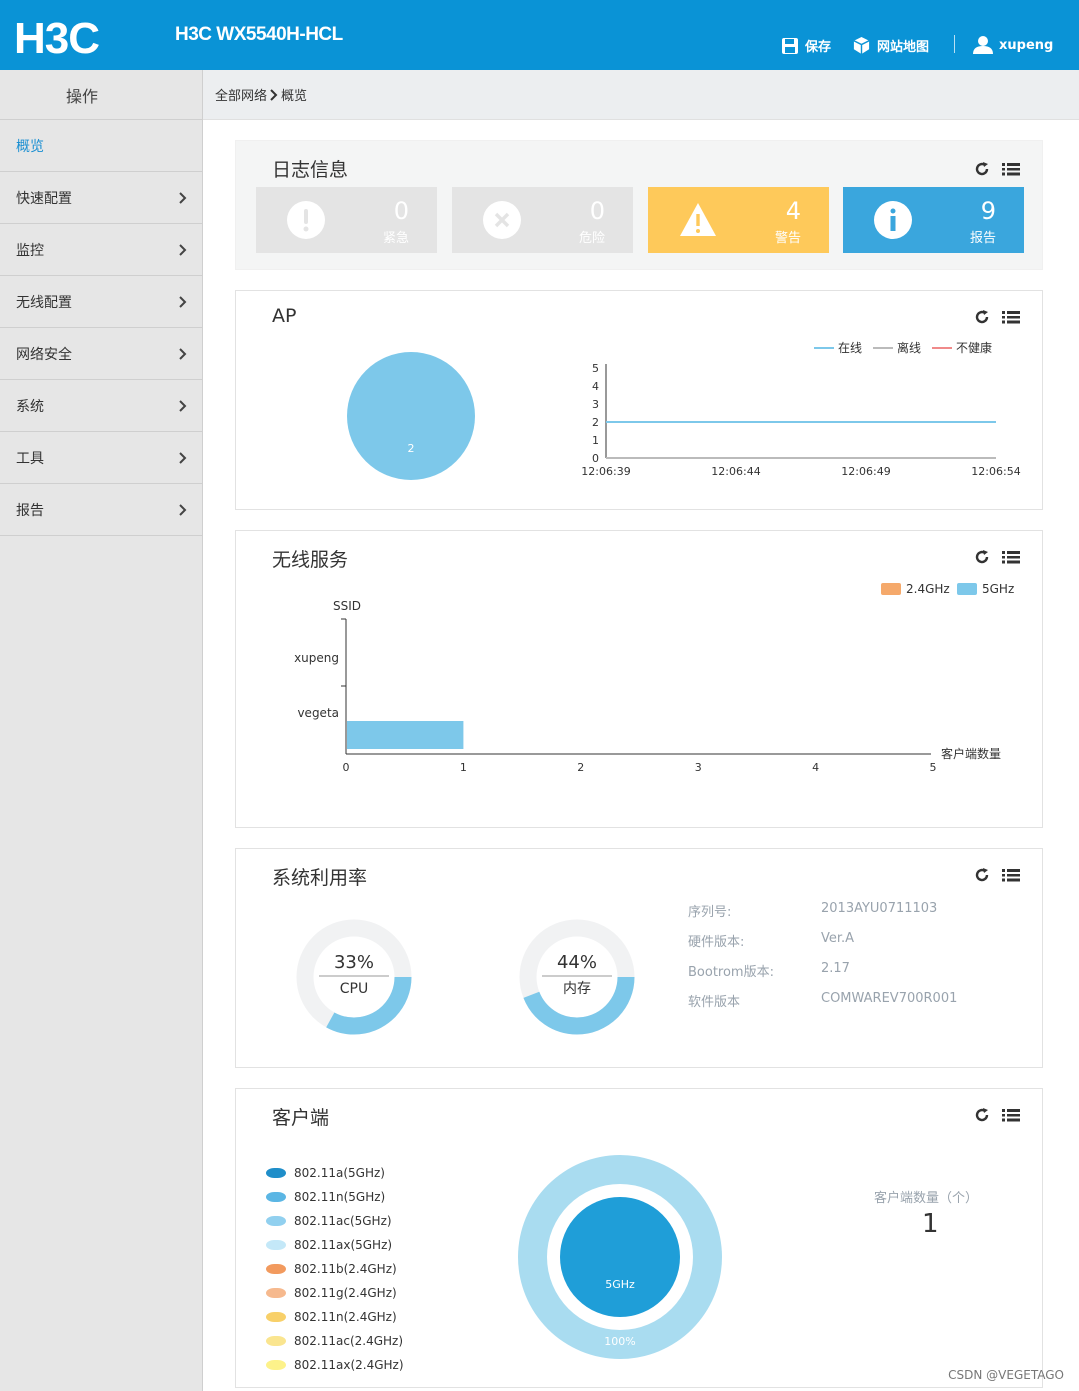 Image resolution: width=1079 pixels, height=1391 pixels. What do you see at coordinates (714, 1002) in the screenshot?
I see `info-key: 软件版本` at bounding box center [714, 1002].